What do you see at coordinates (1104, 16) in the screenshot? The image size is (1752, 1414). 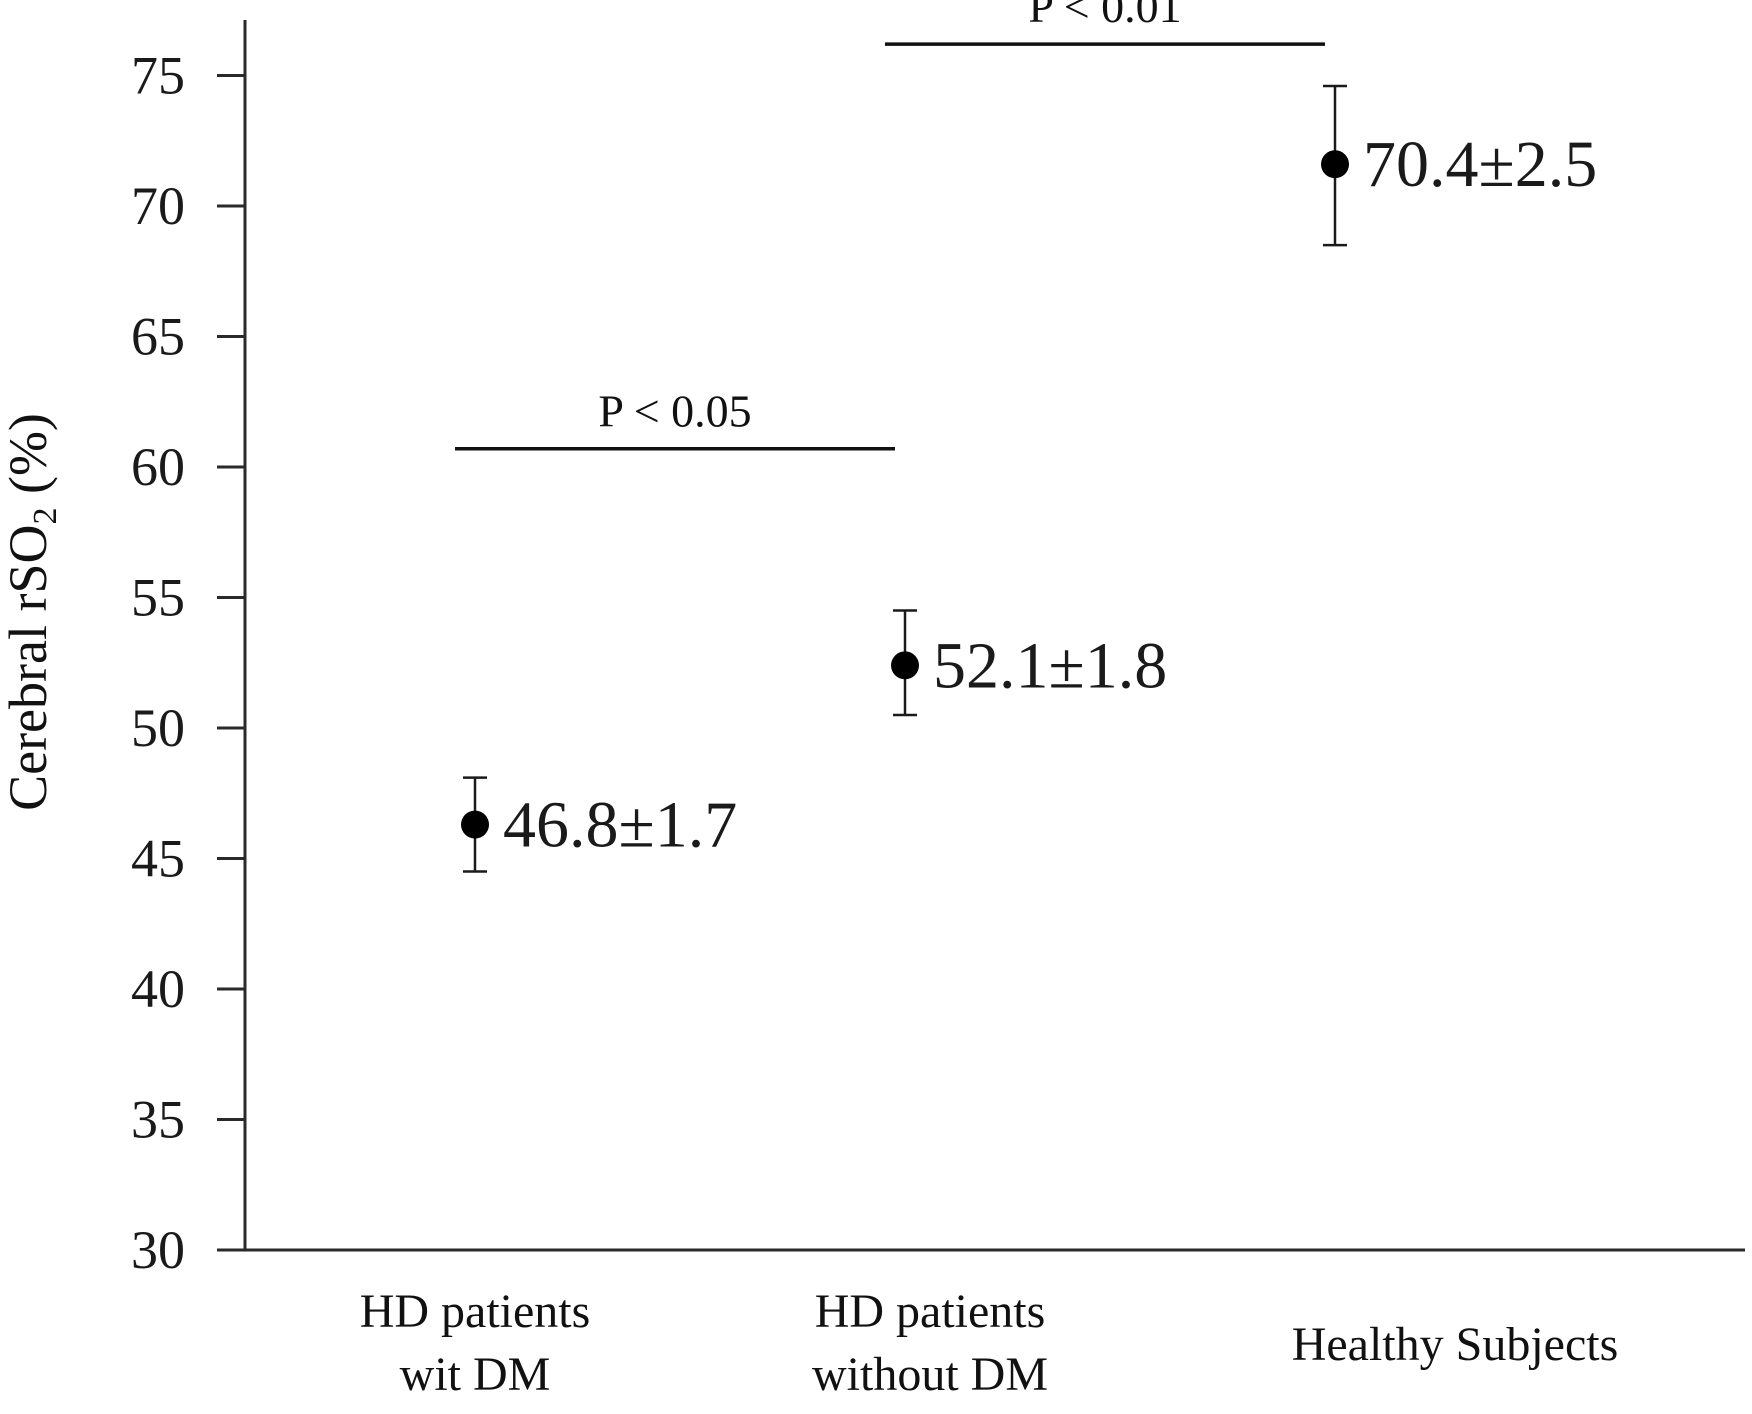 I see `p-value-label: P < 0.01` at bounding box center [1104, 16].